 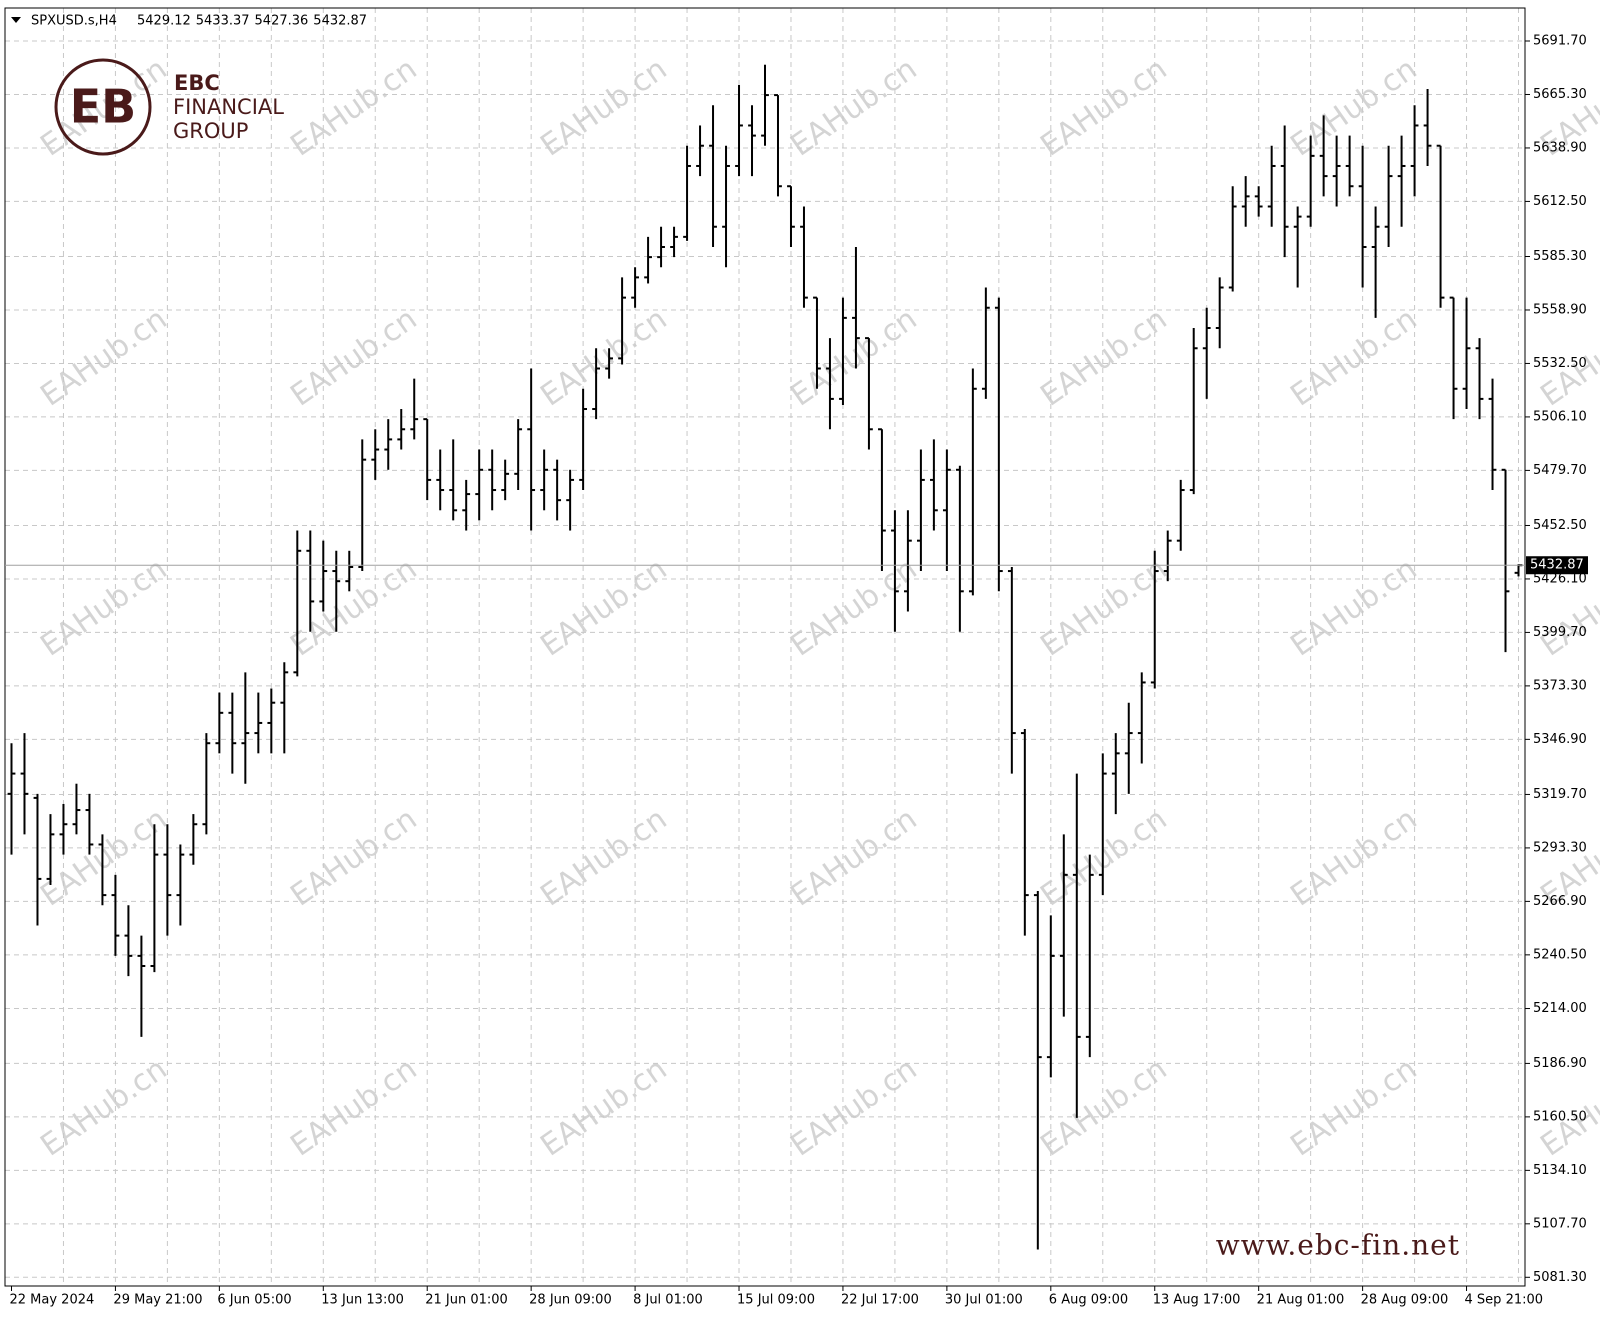 I want to click on x-tick-label: 28 Aug 09:00, so click(x=1405, y=1300).